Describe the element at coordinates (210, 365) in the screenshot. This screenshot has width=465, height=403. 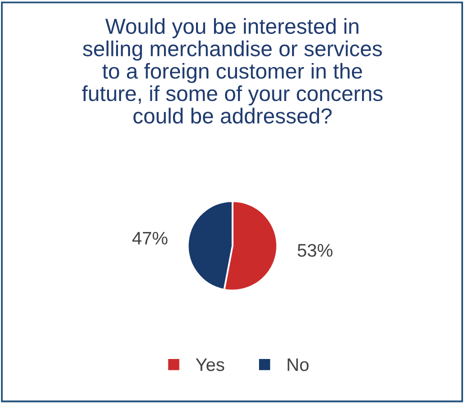
I see `legend-label: Yes` at that location.